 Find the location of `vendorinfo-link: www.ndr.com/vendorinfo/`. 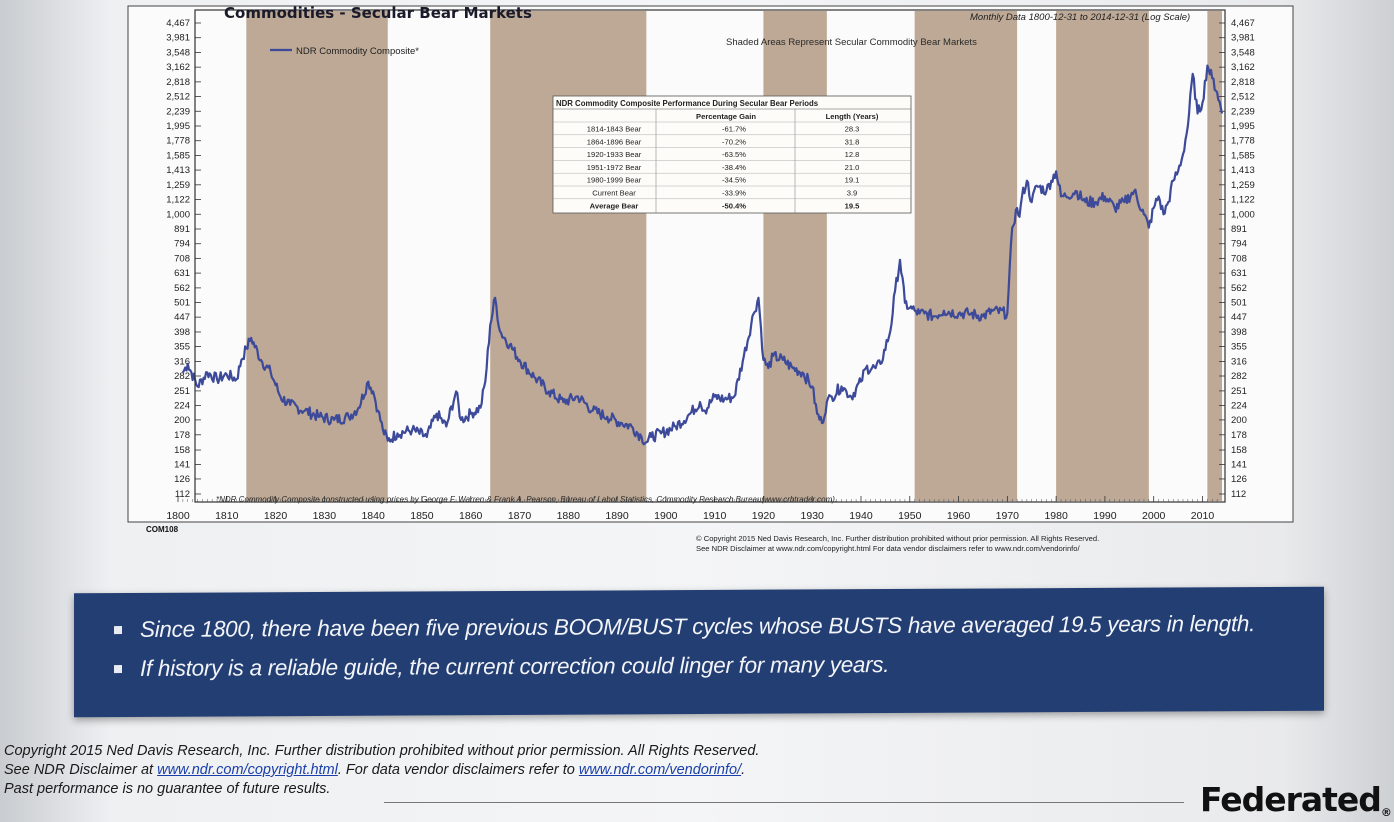

vendorinfo-link: www.ndr.com/vendorinfo/ is located at coordinates (660, 770).